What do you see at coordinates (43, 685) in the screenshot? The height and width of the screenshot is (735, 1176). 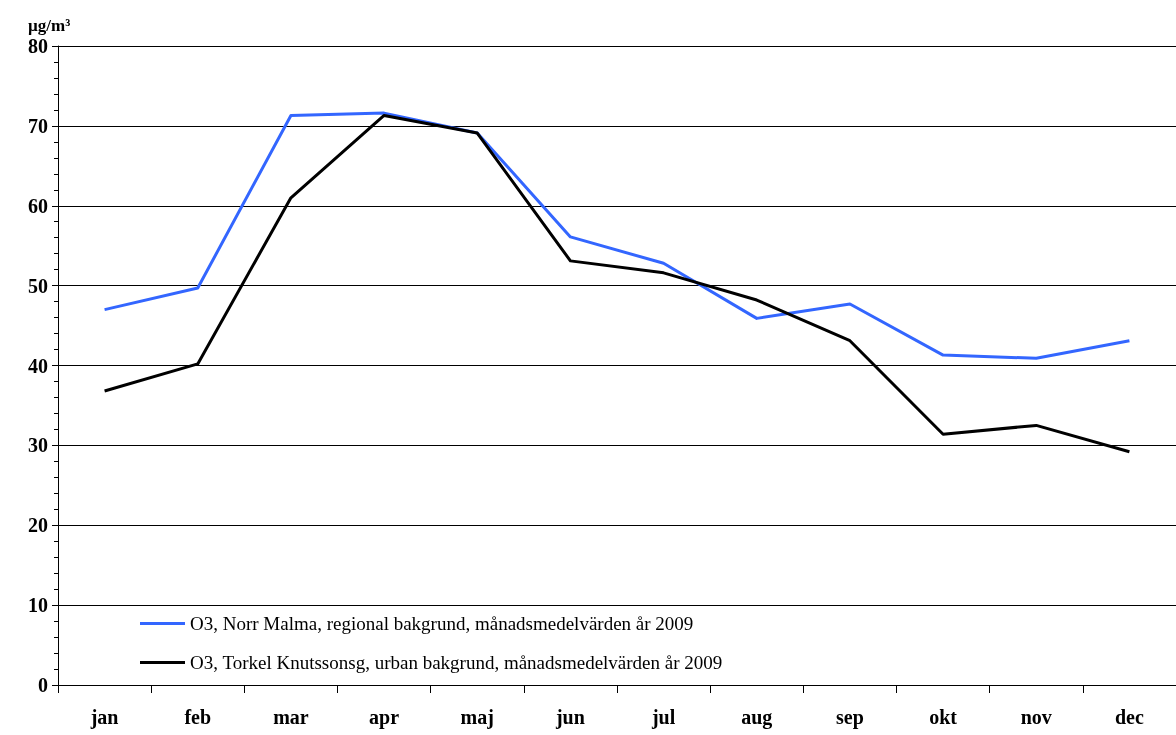 I see `y-tick-label: 0` at bounding box center [43, 685].